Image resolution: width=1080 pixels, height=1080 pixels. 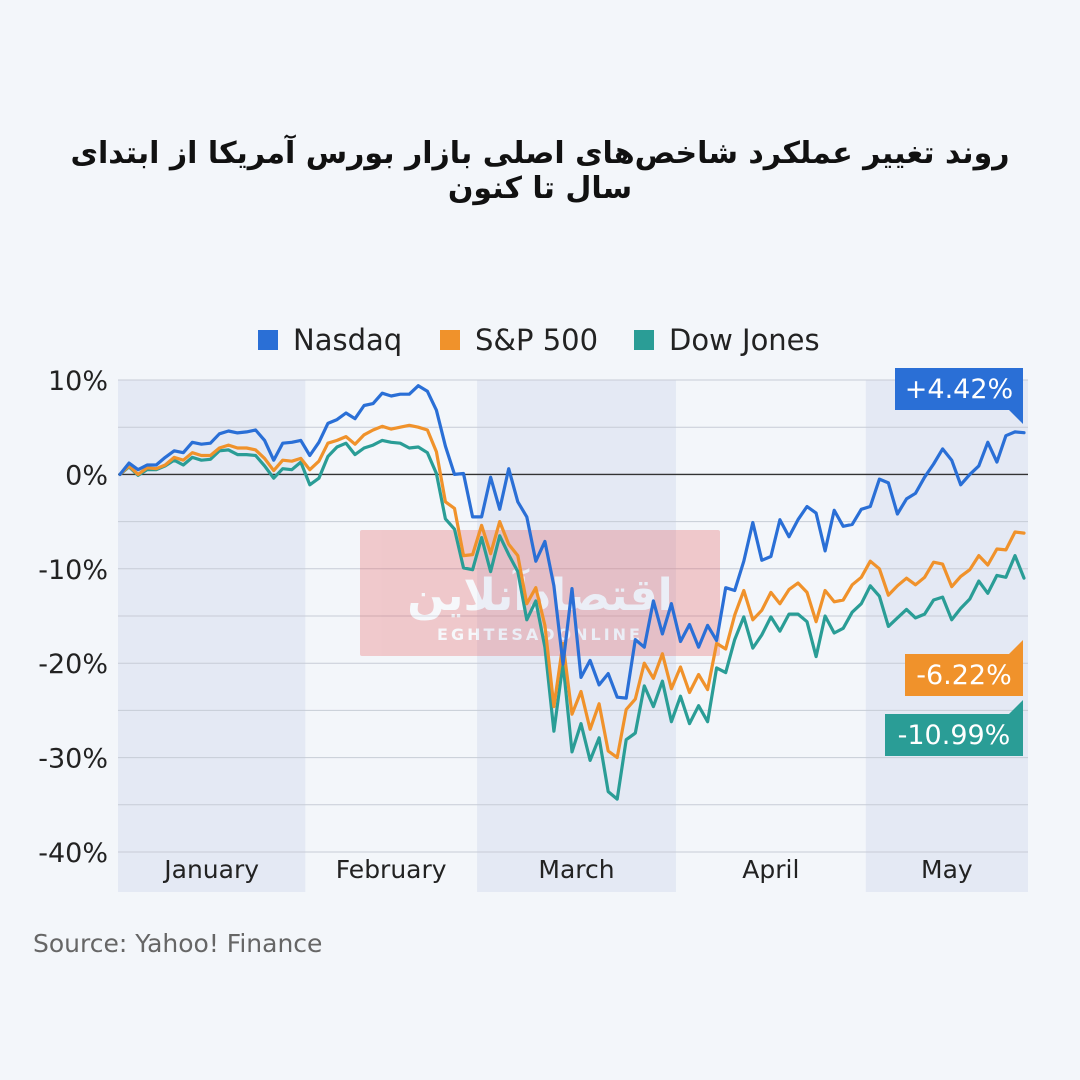 I want to click on y-tick-label: -30%, so click(x=73, y=759).